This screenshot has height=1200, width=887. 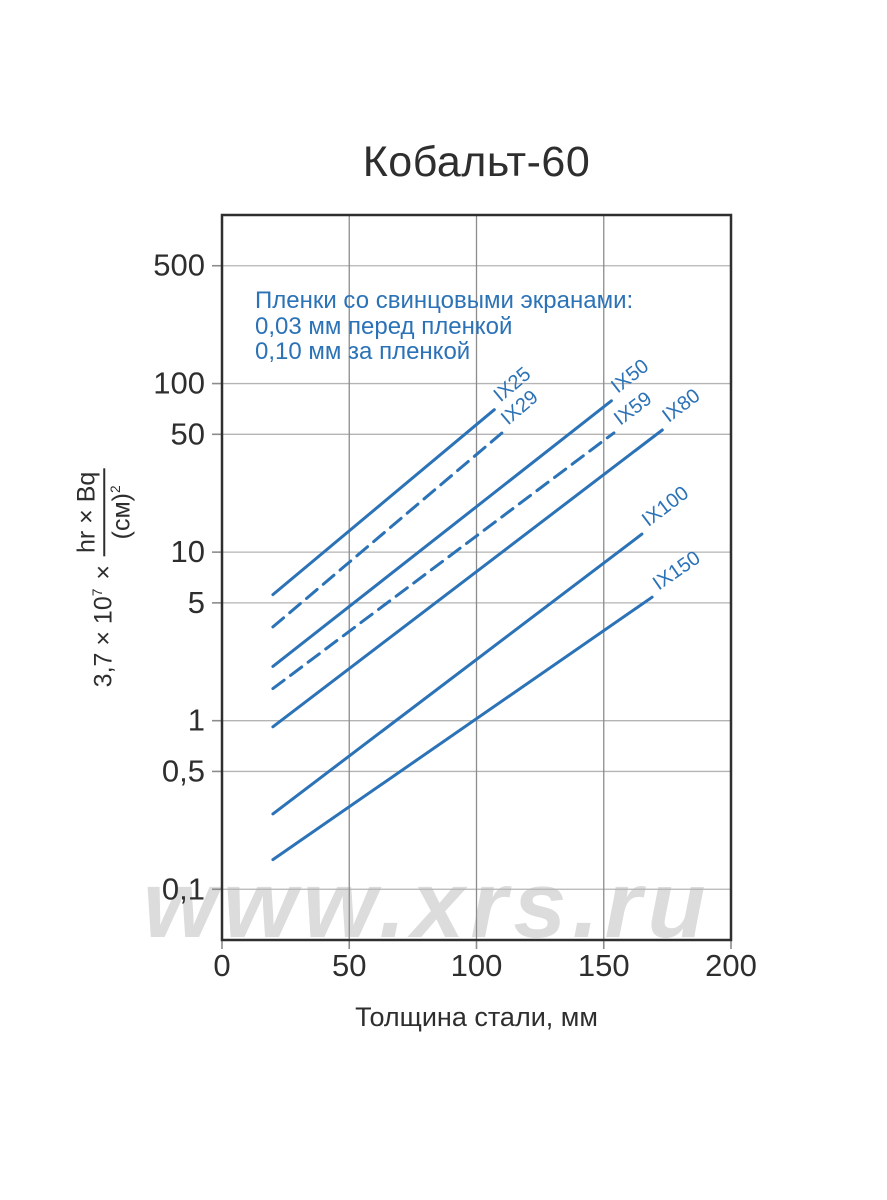 I want to click on y-axis-fraction: hr × Bq (см)2, so click(x=104, y=512).